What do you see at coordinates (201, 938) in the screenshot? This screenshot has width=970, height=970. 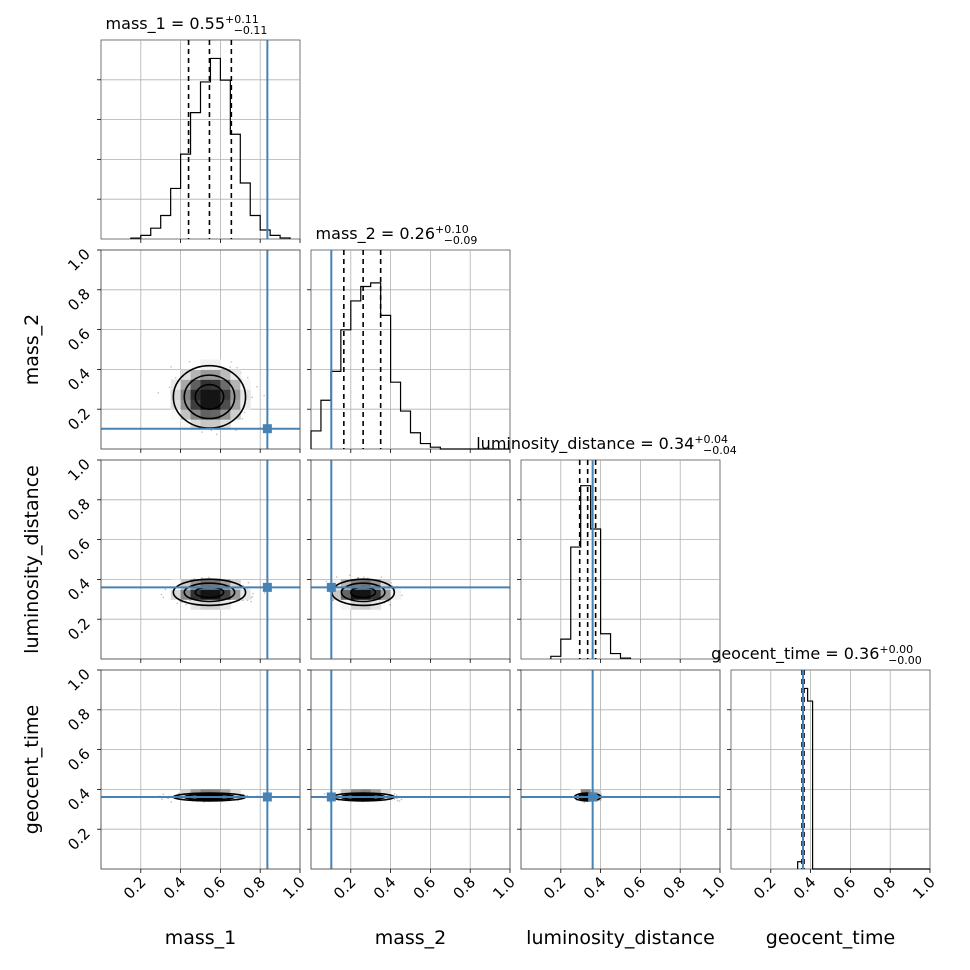 I see `x-axis-label-mass_1: mass_1` at bounding box center [201, 938].